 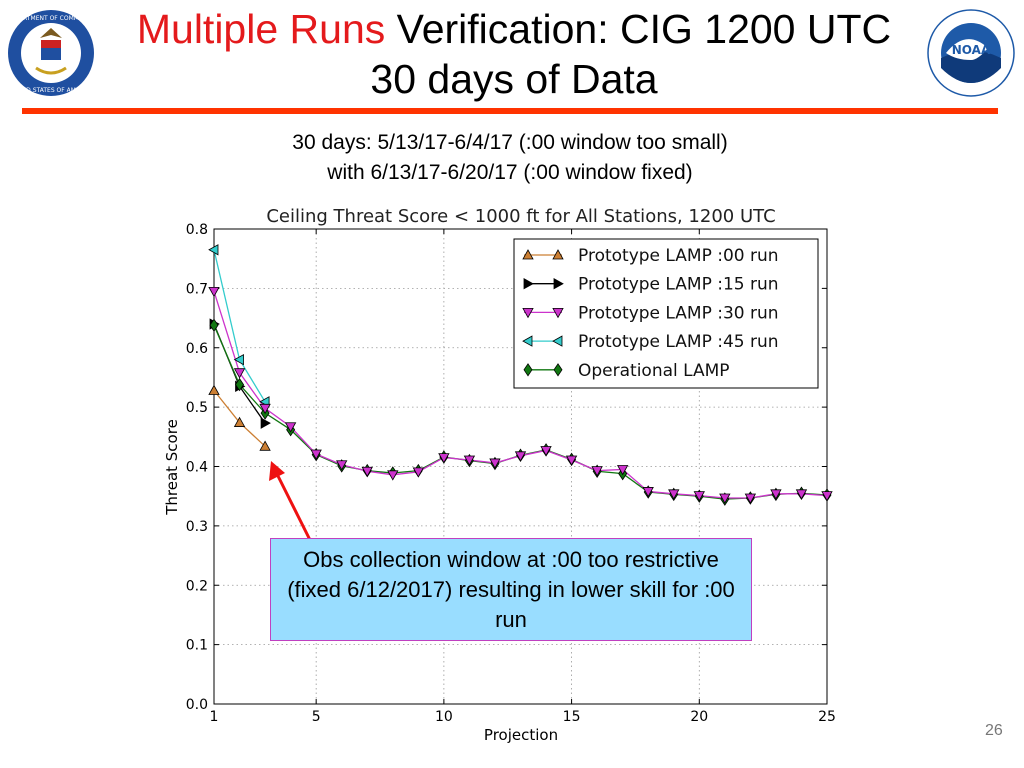 What do you see at coordinates (514, 79) in the screenshot?
I see `title-line-2: 30 days of Data` at bounding box center [514, 79].